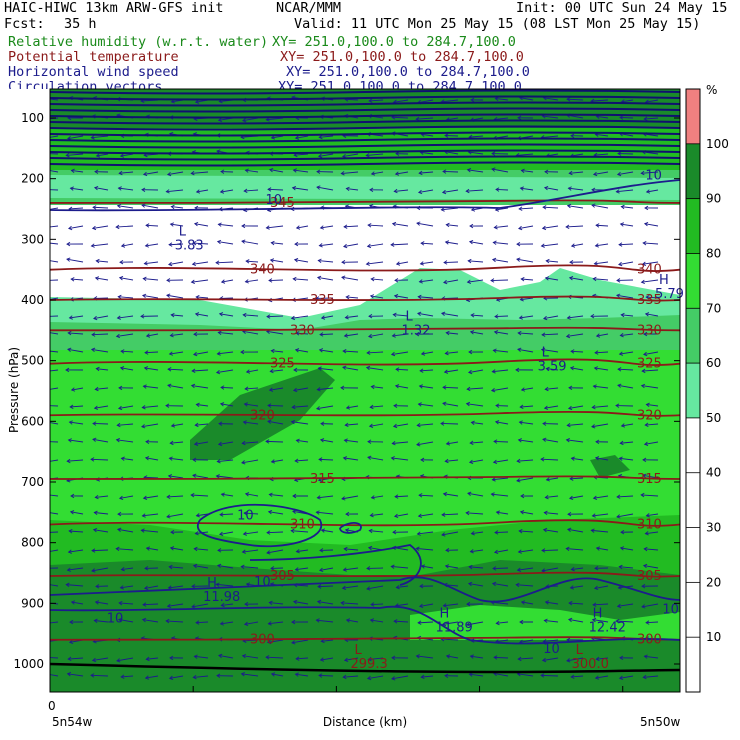  Describe the element at coordinates (545, 622) in the screenshot. I see `rh-lower-pocket` at that location.